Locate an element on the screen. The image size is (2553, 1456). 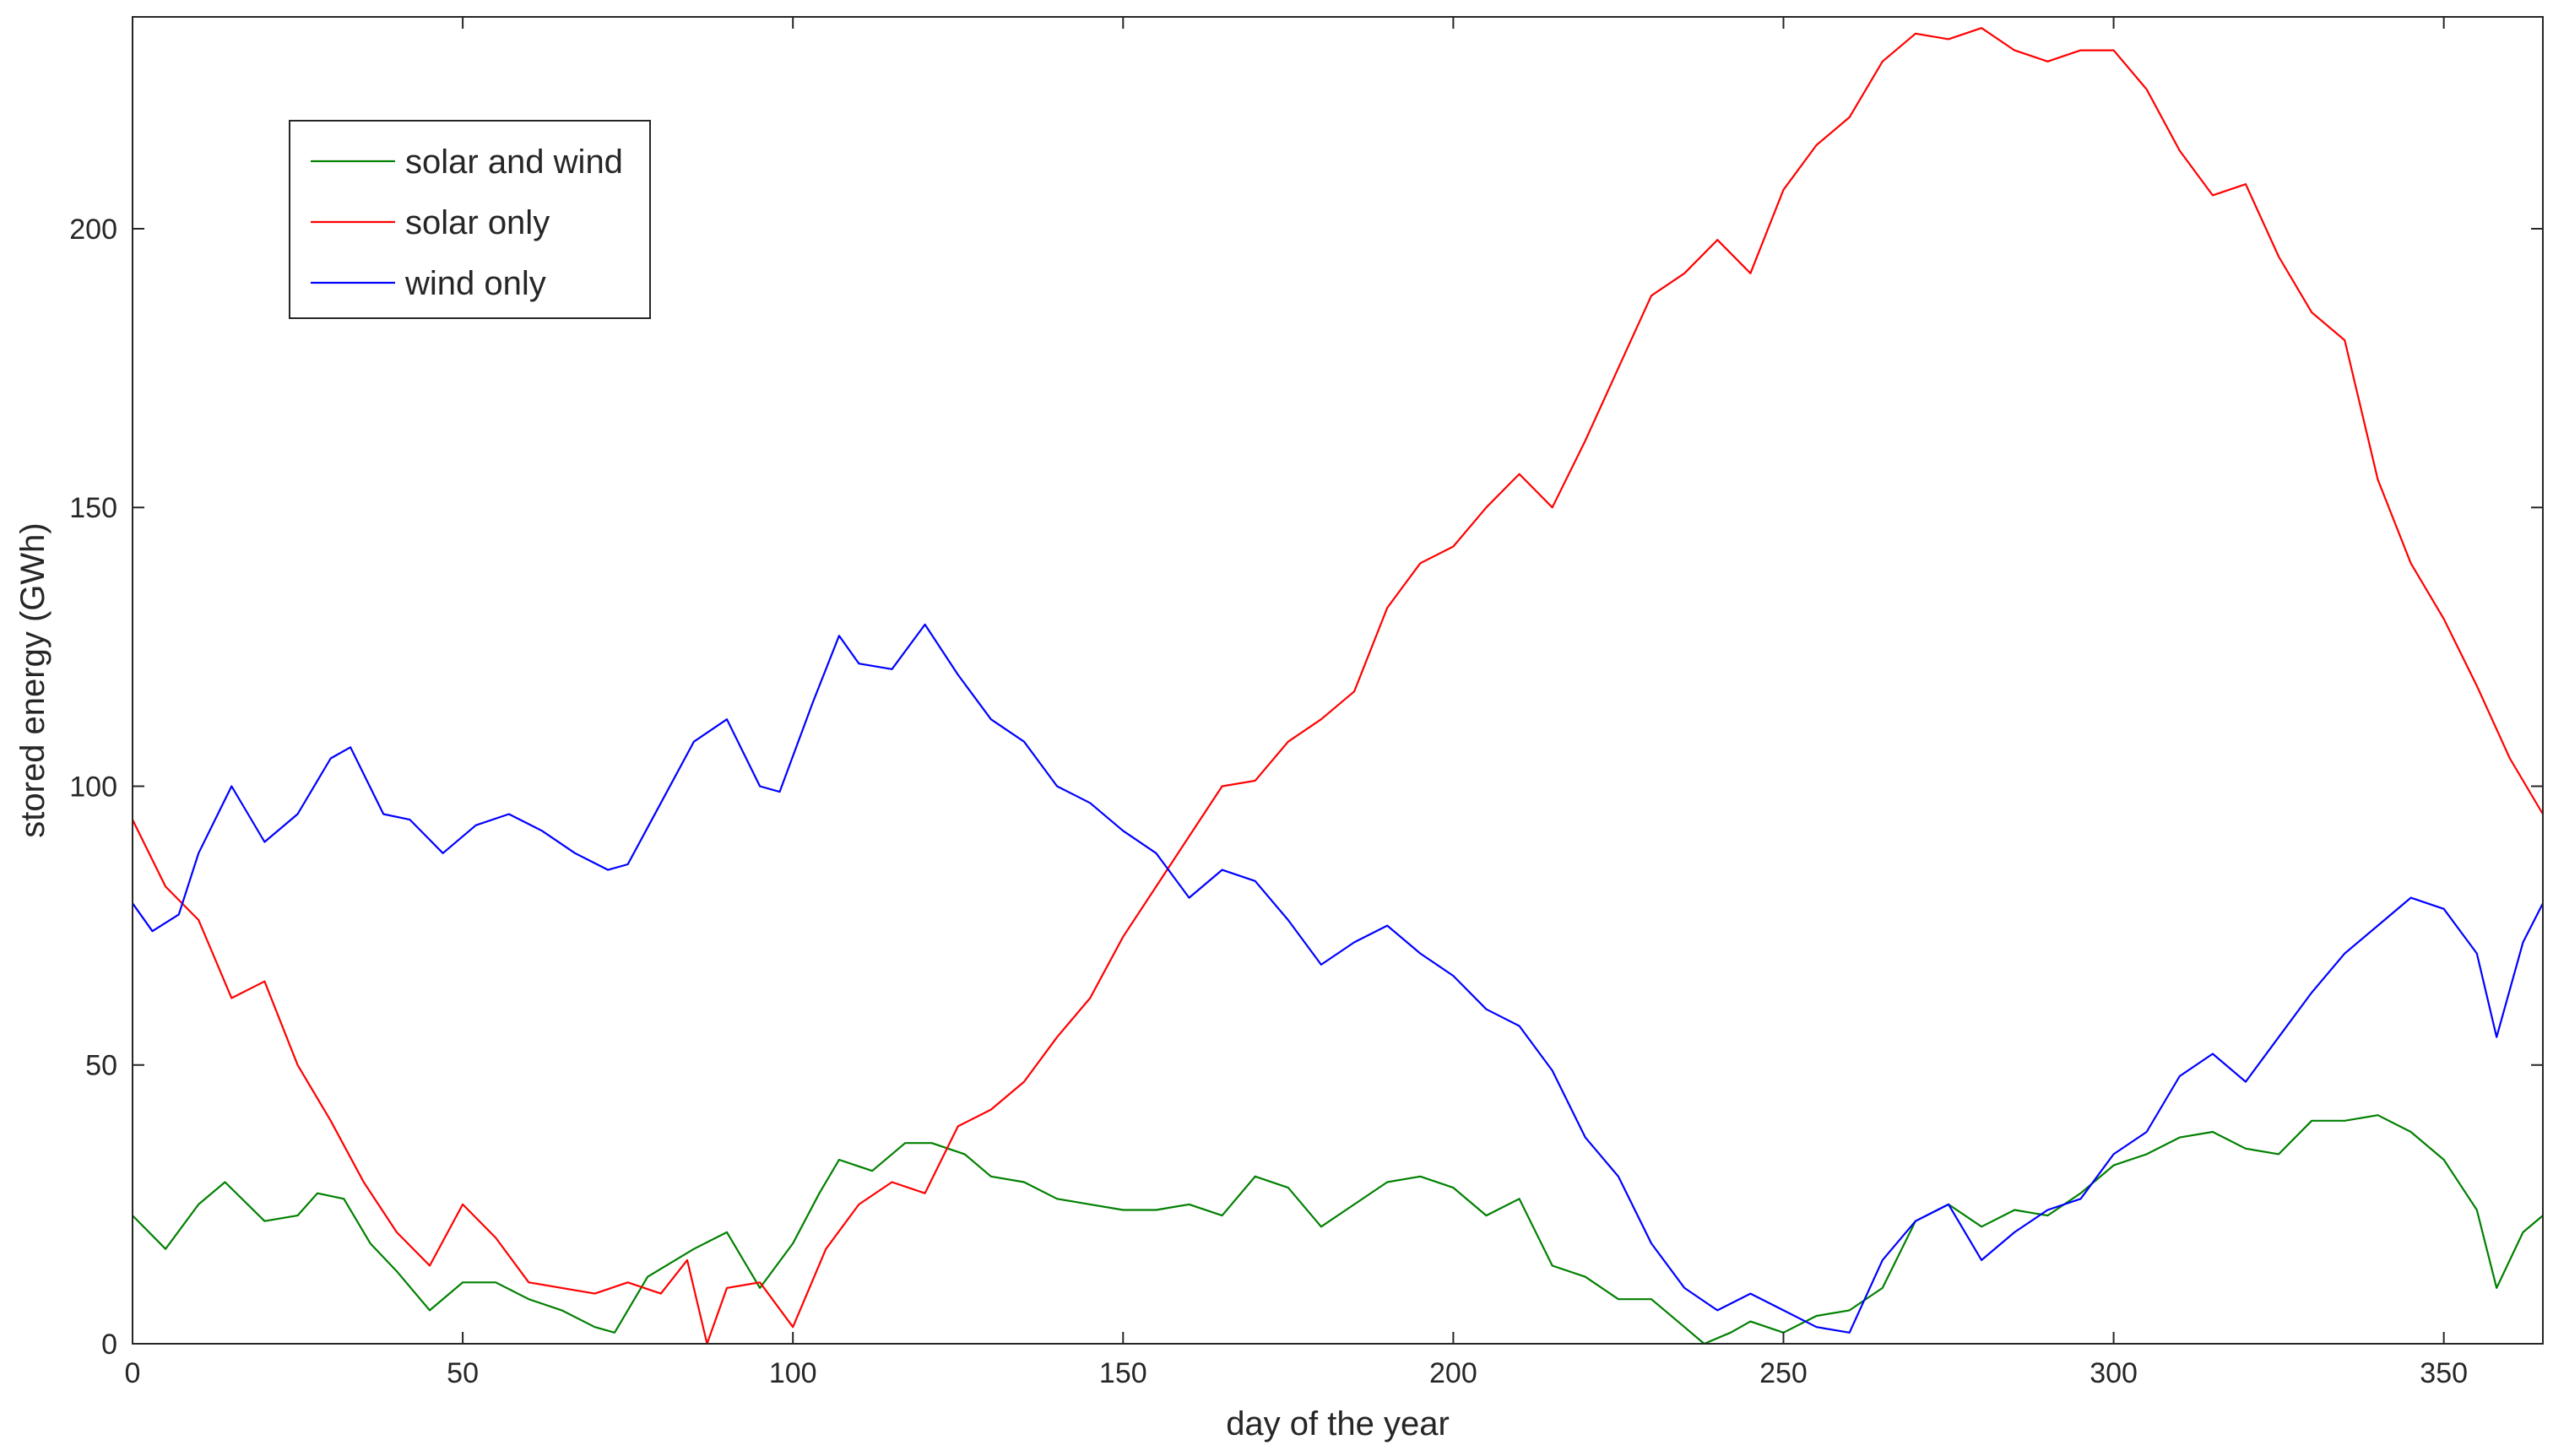
legend-box is located at coordinates (470, 220).